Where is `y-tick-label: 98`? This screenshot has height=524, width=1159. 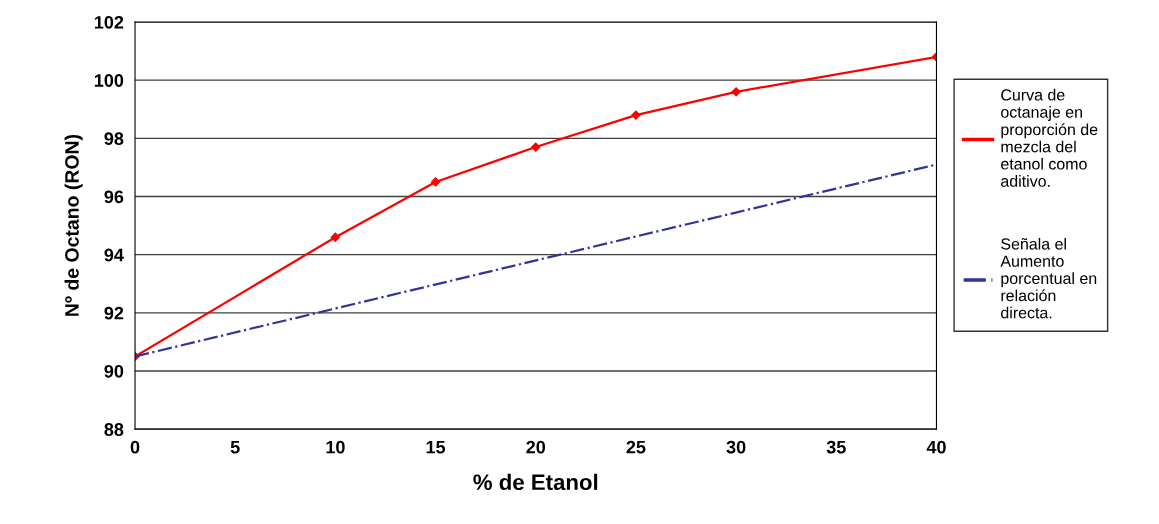 y-tick-label: 98 is located at coordinates (114, 139).